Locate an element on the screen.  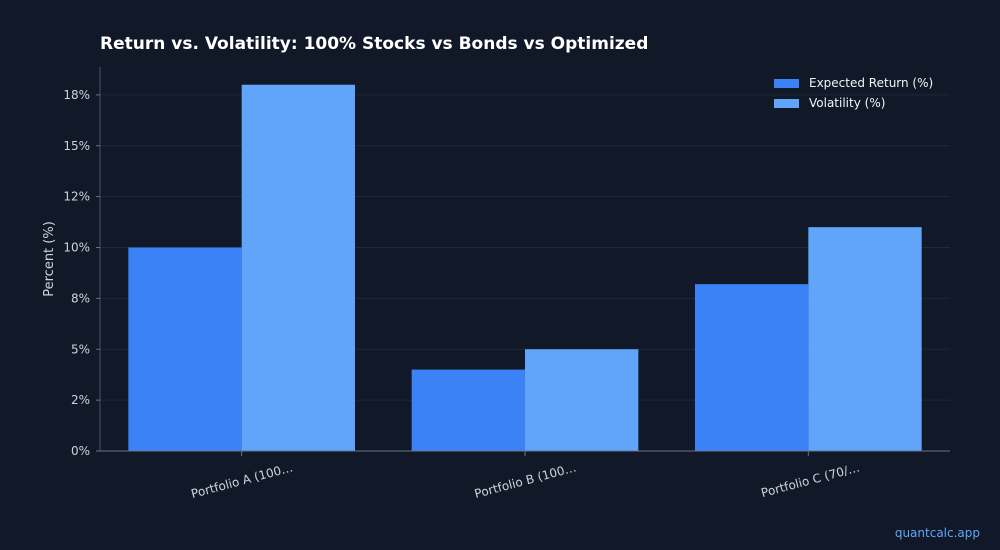
y-axis-label: Percent (%) is located at coordinates (49, 259).